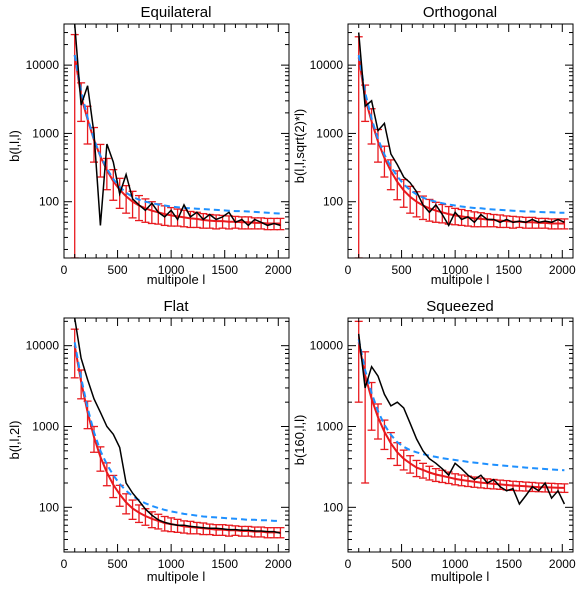 Image resolution: width=581 pixels, height=590 pixels. What do you see at coordinates (460, 12) in the screenshot?
I see `panel-title: Orthogonal` at bounding box center [460, 12].